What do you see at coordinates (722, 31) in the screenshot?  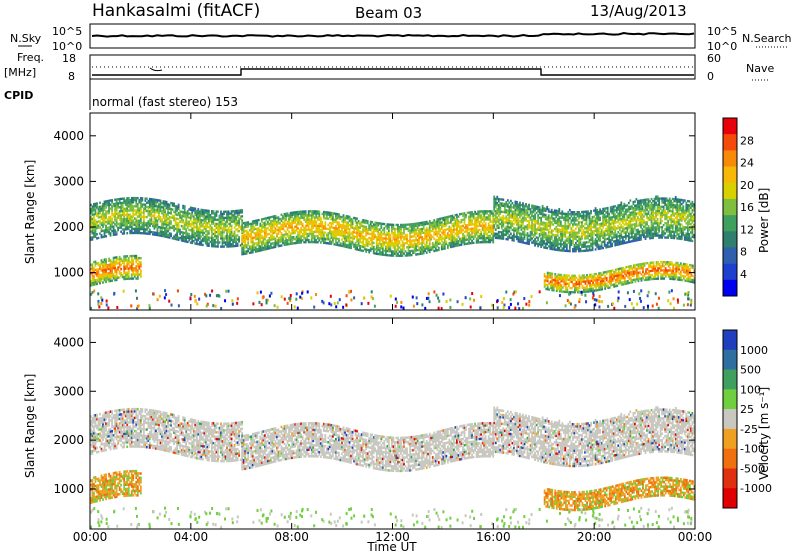 I see `noise-tick-high-right: 10^5` at bounding box center [722, 31].